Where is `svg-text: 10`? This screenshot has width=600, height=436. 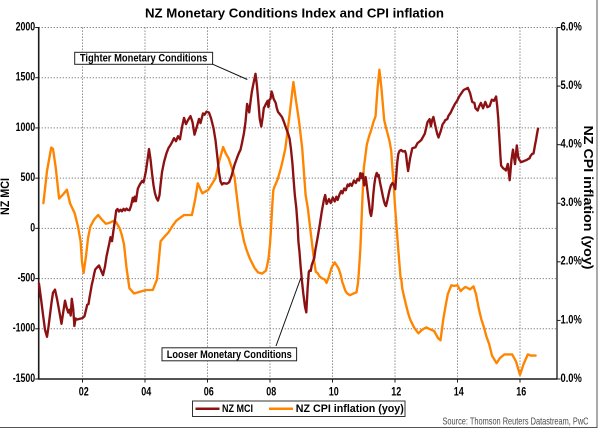 svg-text: 10 is located at coordinates (334, 393).